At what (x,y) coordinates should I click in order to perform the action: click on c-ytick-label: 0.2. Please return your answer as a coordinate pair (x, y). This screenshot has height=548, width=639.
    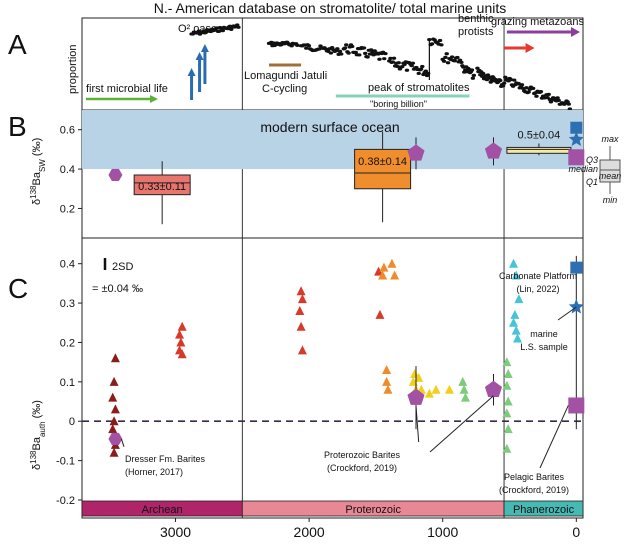
    Looking at the image, I should click on (67, 343).